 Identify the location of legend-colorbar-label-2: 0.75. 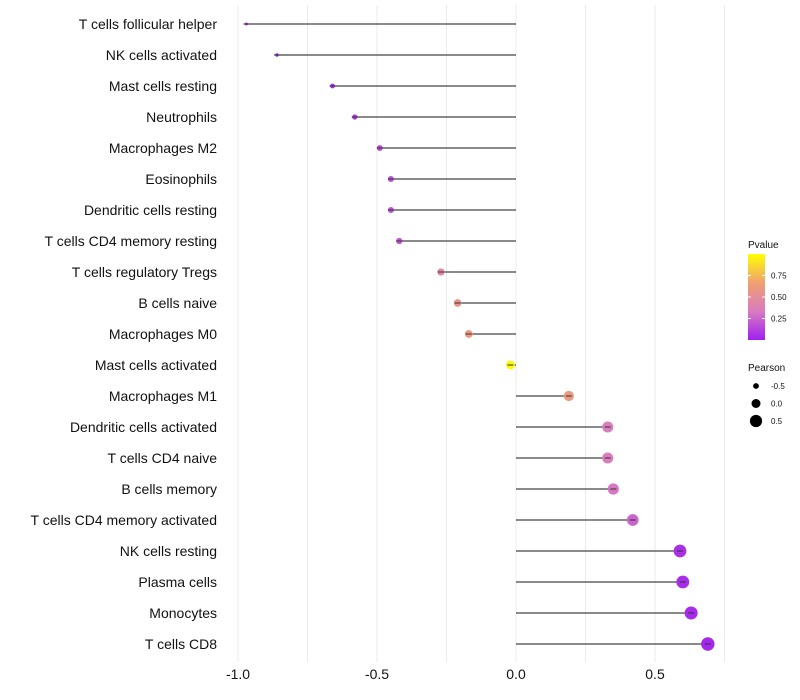
(779, 276).